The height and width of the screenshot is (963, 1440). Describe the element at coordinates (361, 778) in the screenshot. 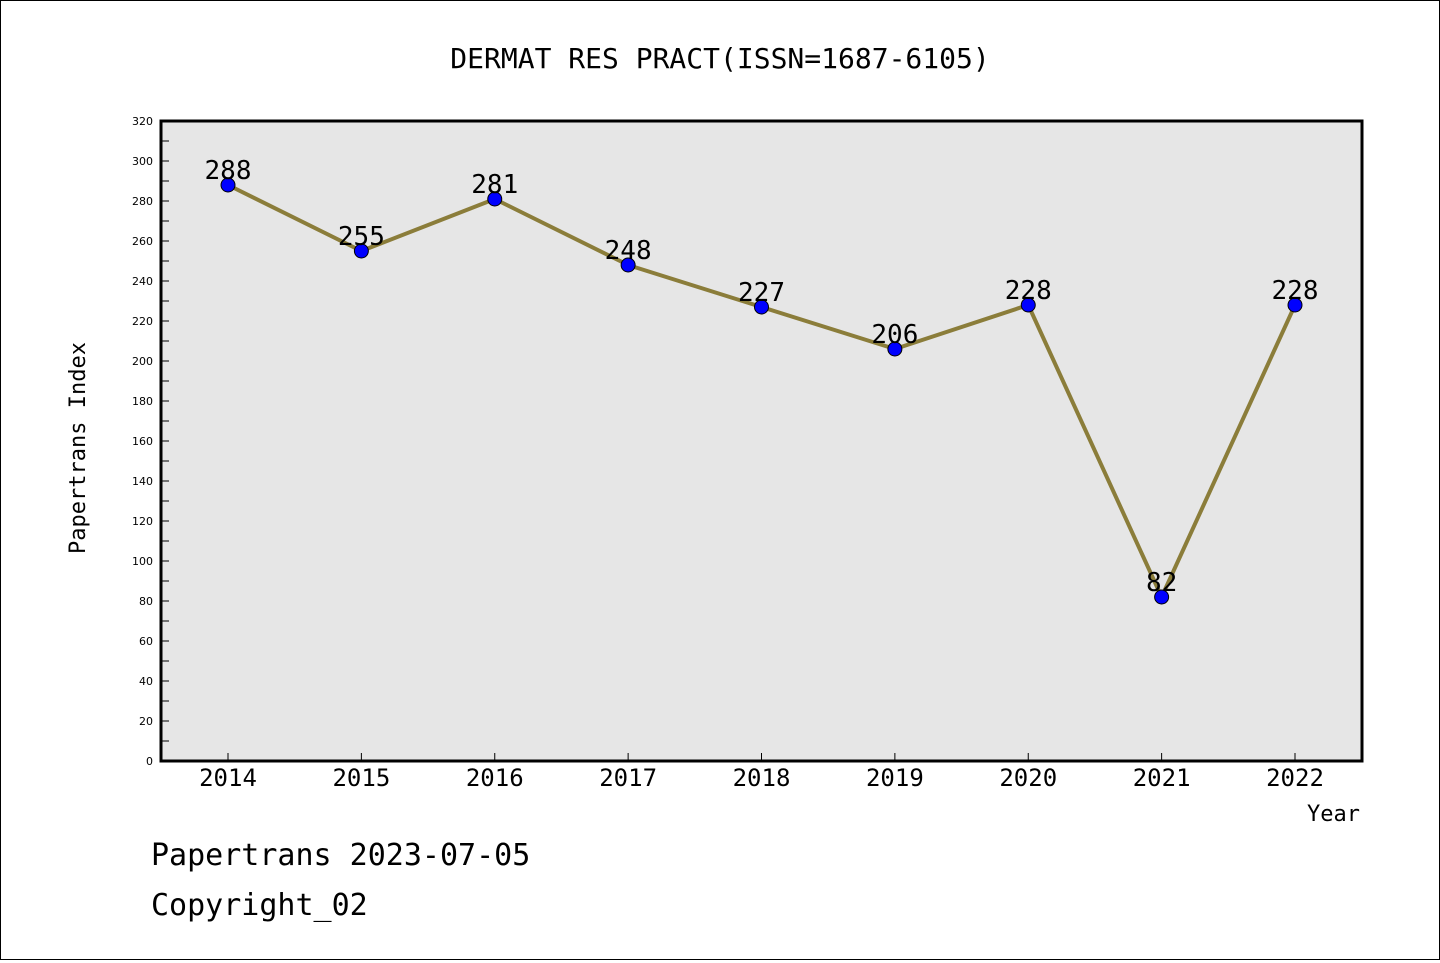

I see `x-tick-label: 2015` at that location.